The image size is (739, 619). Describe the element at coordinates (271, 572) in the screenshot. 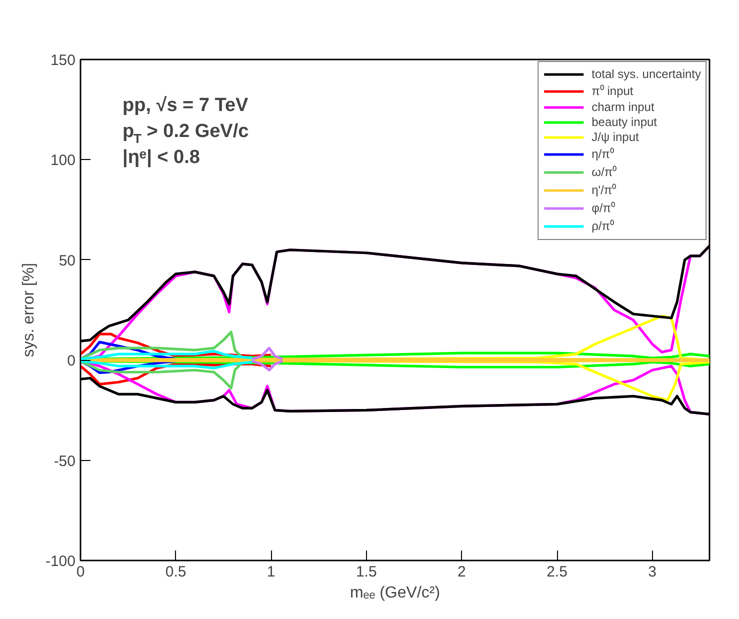

I see `x-tick-label: 1` at that location.